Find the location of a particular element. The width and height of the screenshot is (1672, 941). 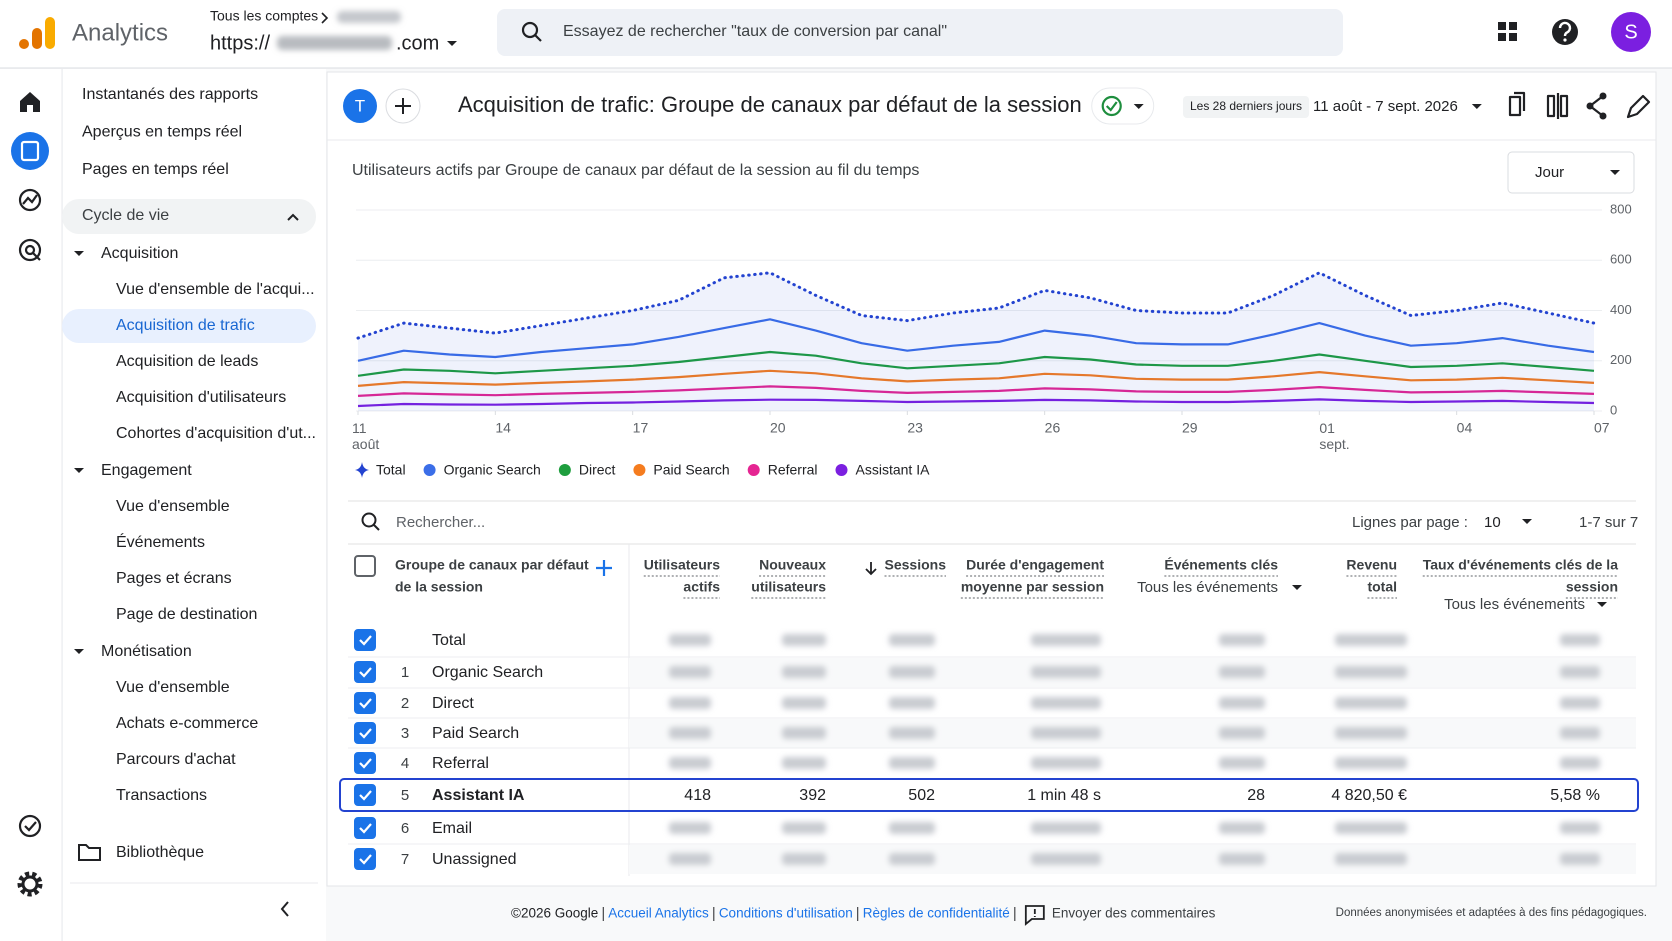

row-name: Email is located at coordinates (452, 828).